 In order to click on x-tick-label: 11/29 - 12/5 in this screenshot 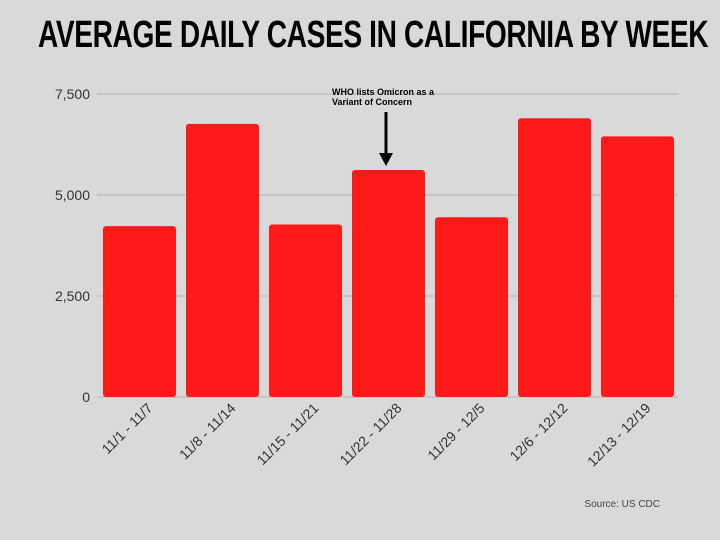, I will do `click(456, 432)`.